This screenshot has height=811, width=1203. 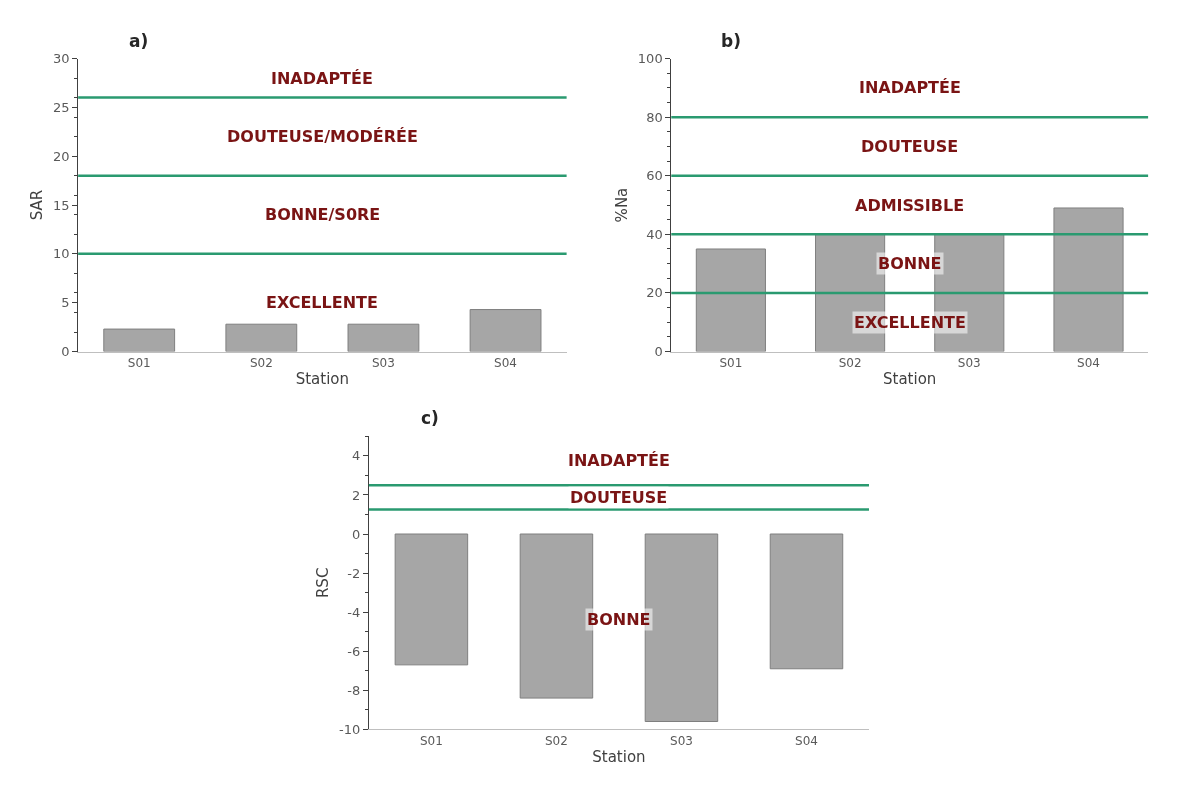 What do you see at coordinates (354, 651) in the screenshot?
I see `y-tick-label: -6` at bounding box center [354, 651].